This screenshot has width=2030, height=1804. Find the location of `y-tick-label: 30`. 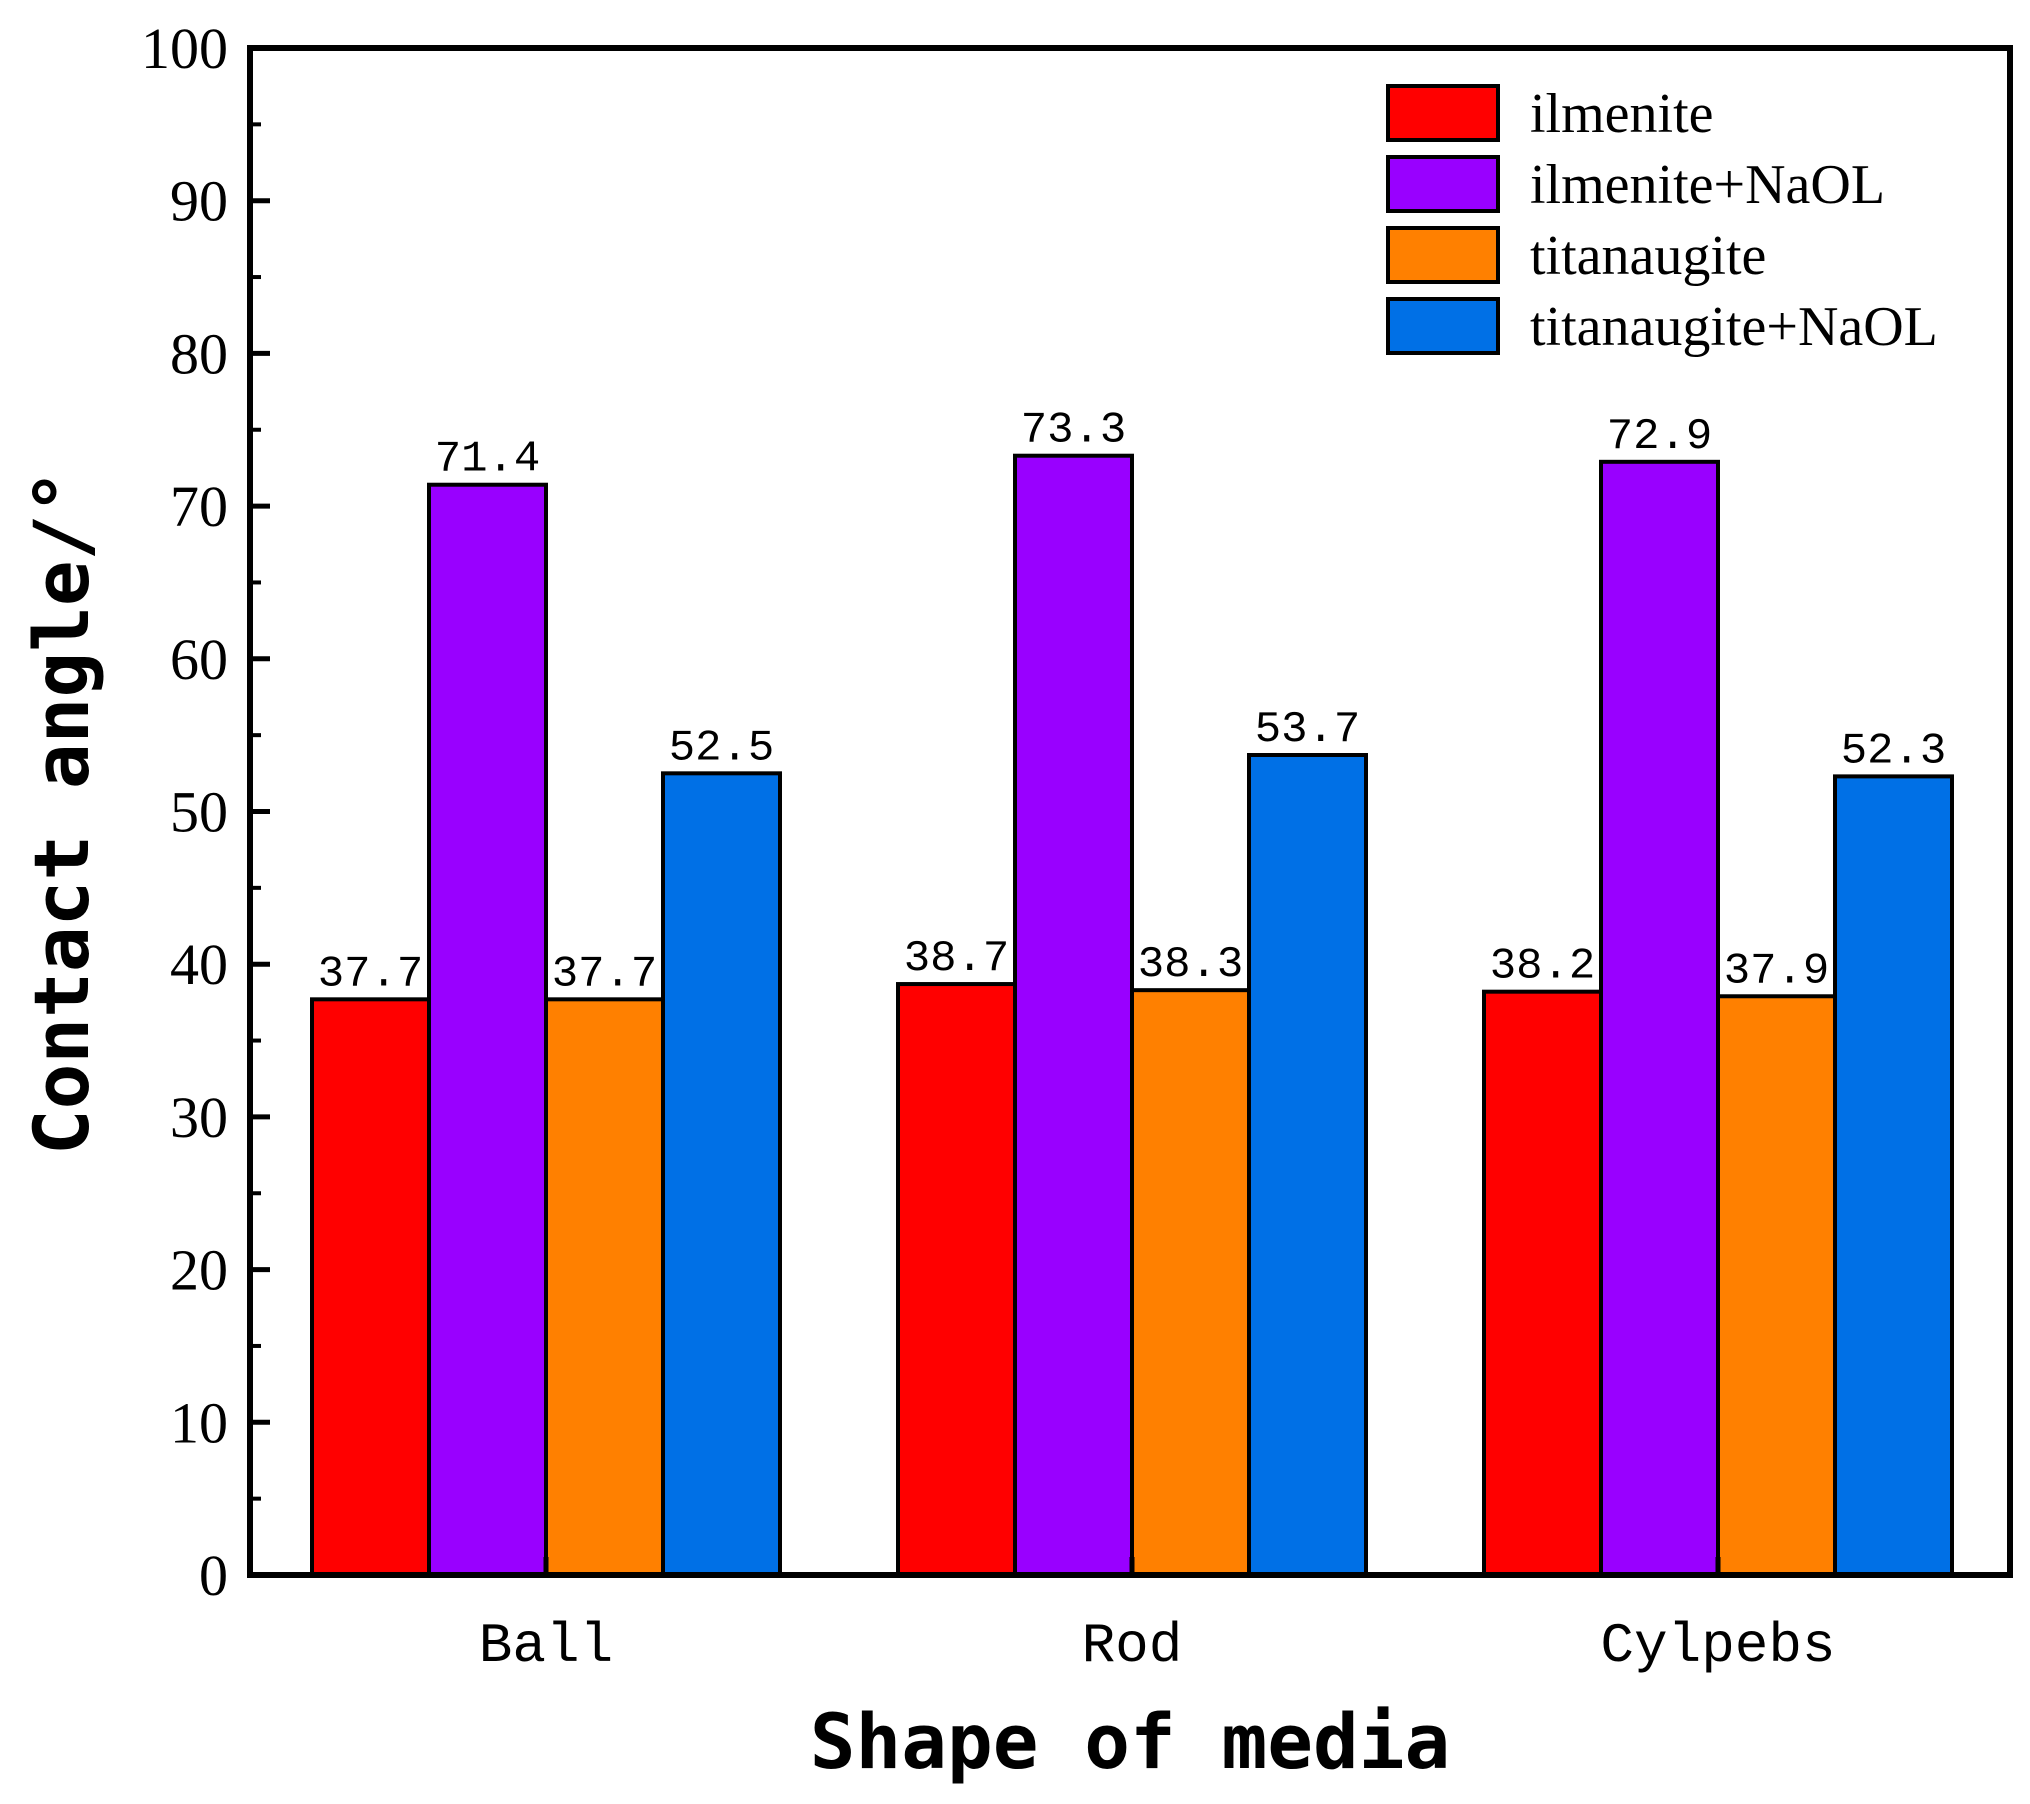

y-tick-label: 30 is located at coordinates (199, 1117).